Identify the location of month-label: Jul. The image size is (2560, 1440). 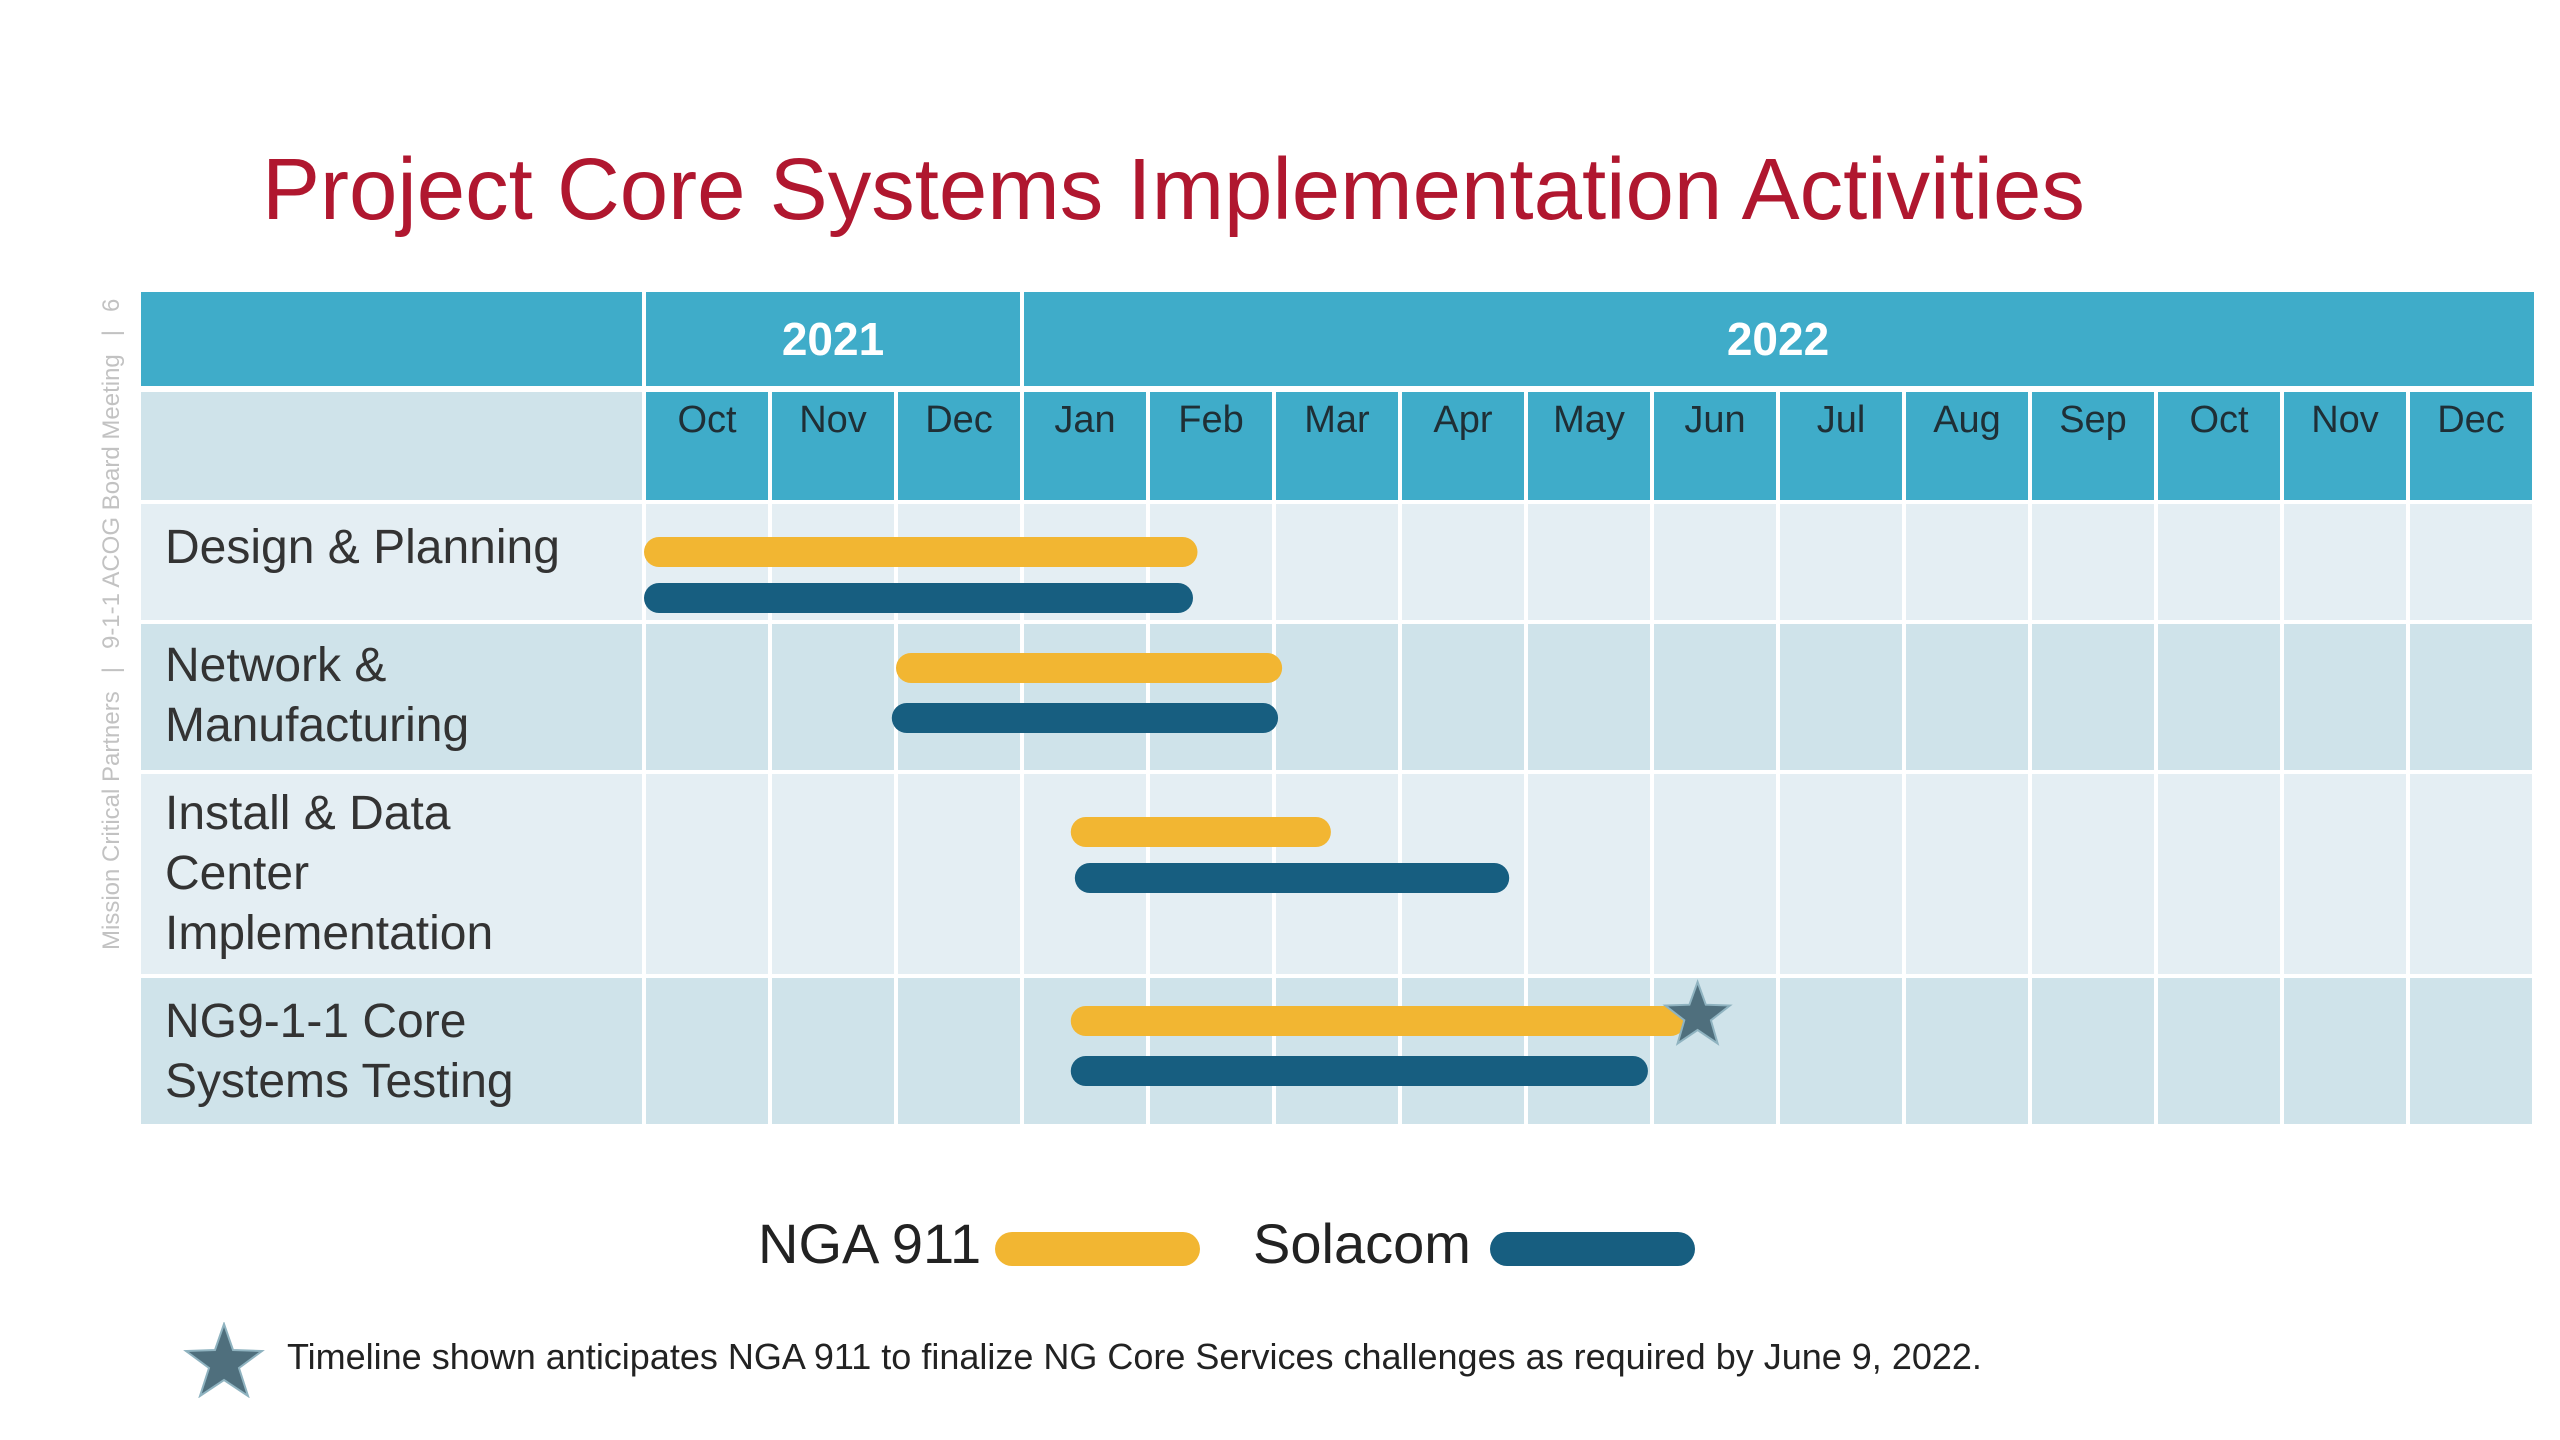
(1841, 420).